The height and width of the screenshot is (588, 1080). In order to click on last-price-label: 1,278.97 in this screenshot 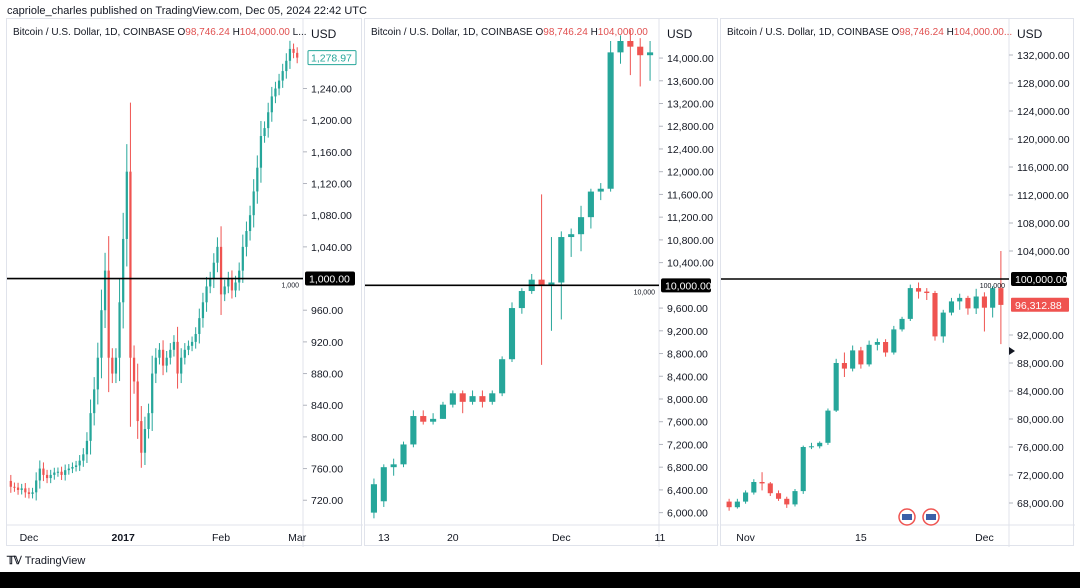, I will do `click(331, 59)`.